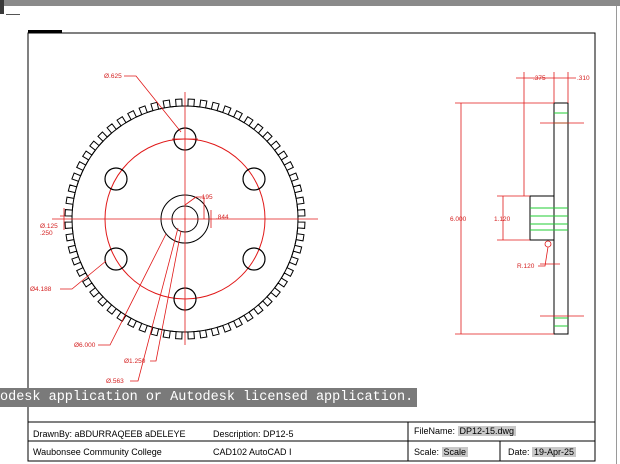 The height and width of the screenshot is (464, 620). Describe the element at coordinates (222, 217) in the screenshot. I see `dim-center-hole-depth: .844` at that location.